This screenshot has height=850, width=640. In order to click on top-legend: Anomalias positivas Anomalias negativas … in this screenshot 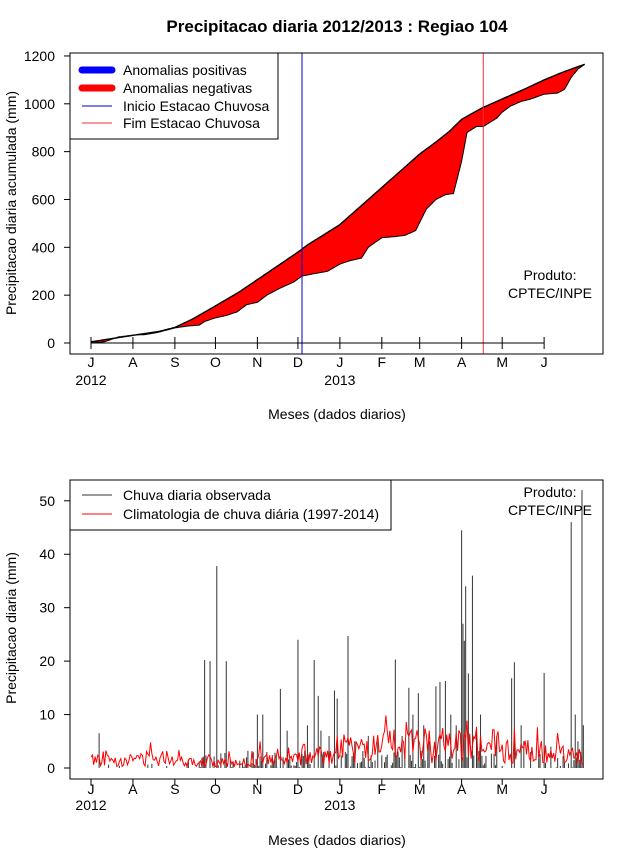, I will do `click(174, 96)`.